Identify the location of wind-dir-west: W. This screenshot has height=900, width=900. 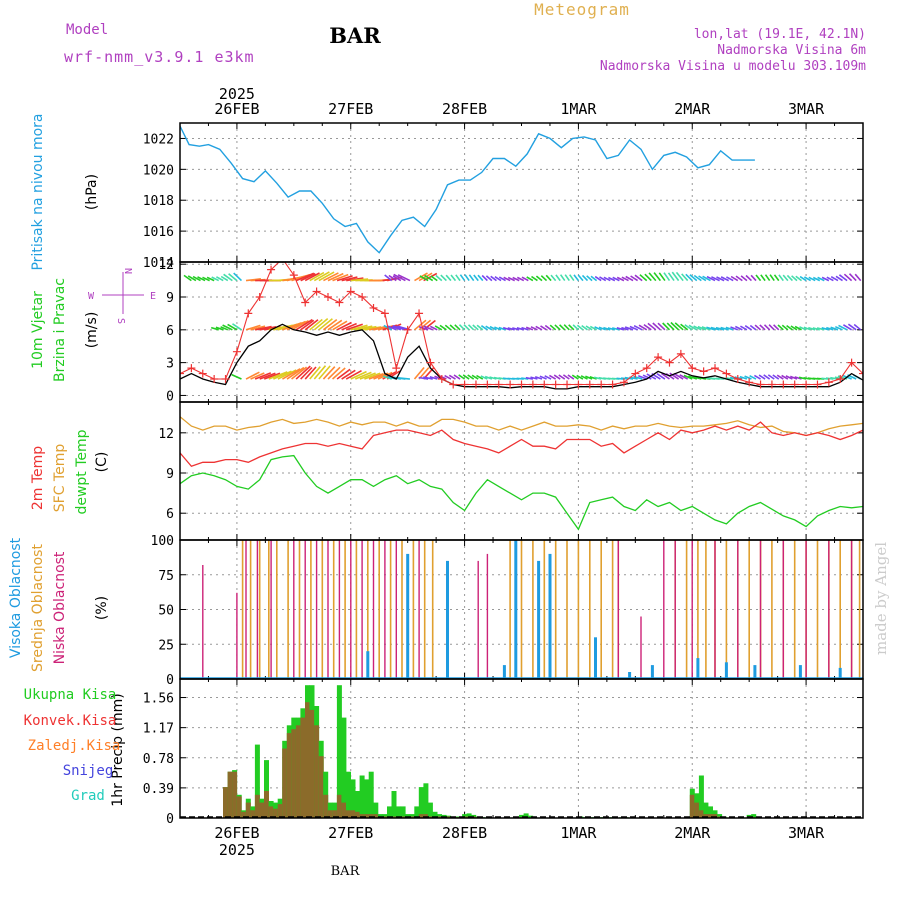
(91, 296).